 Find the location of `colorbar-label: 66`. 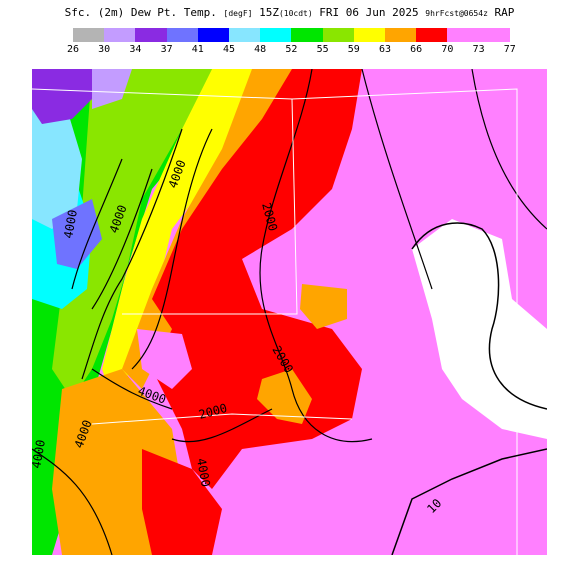

colorbar-label: 66 is located at coordinates (416, 49).